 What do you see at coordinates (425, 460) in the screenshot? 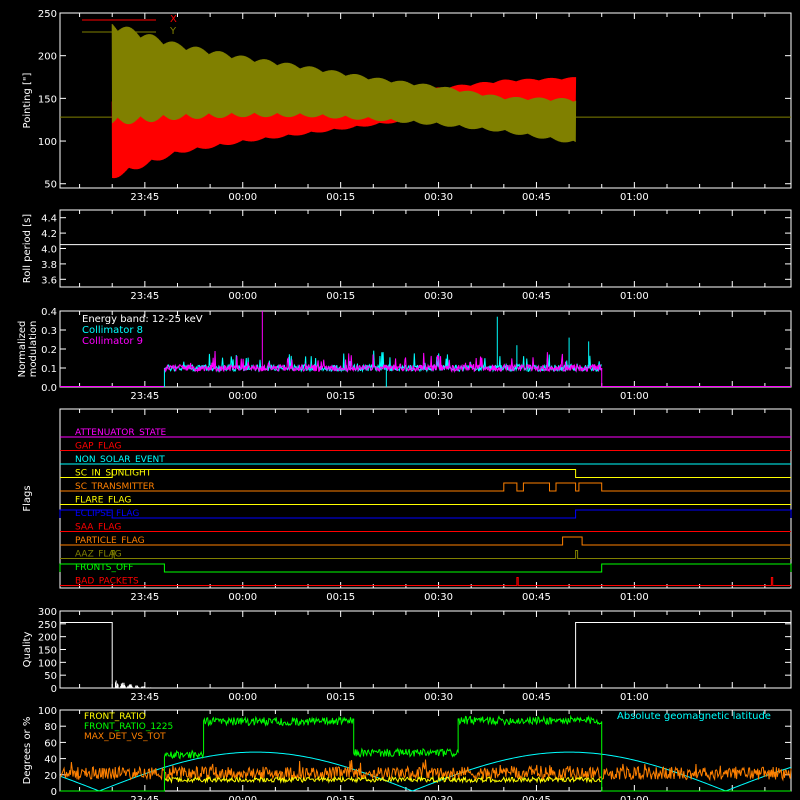
I see `flag-non-solar-event: NON_SOLAR_EVENT` at bounding box center [425, 460].